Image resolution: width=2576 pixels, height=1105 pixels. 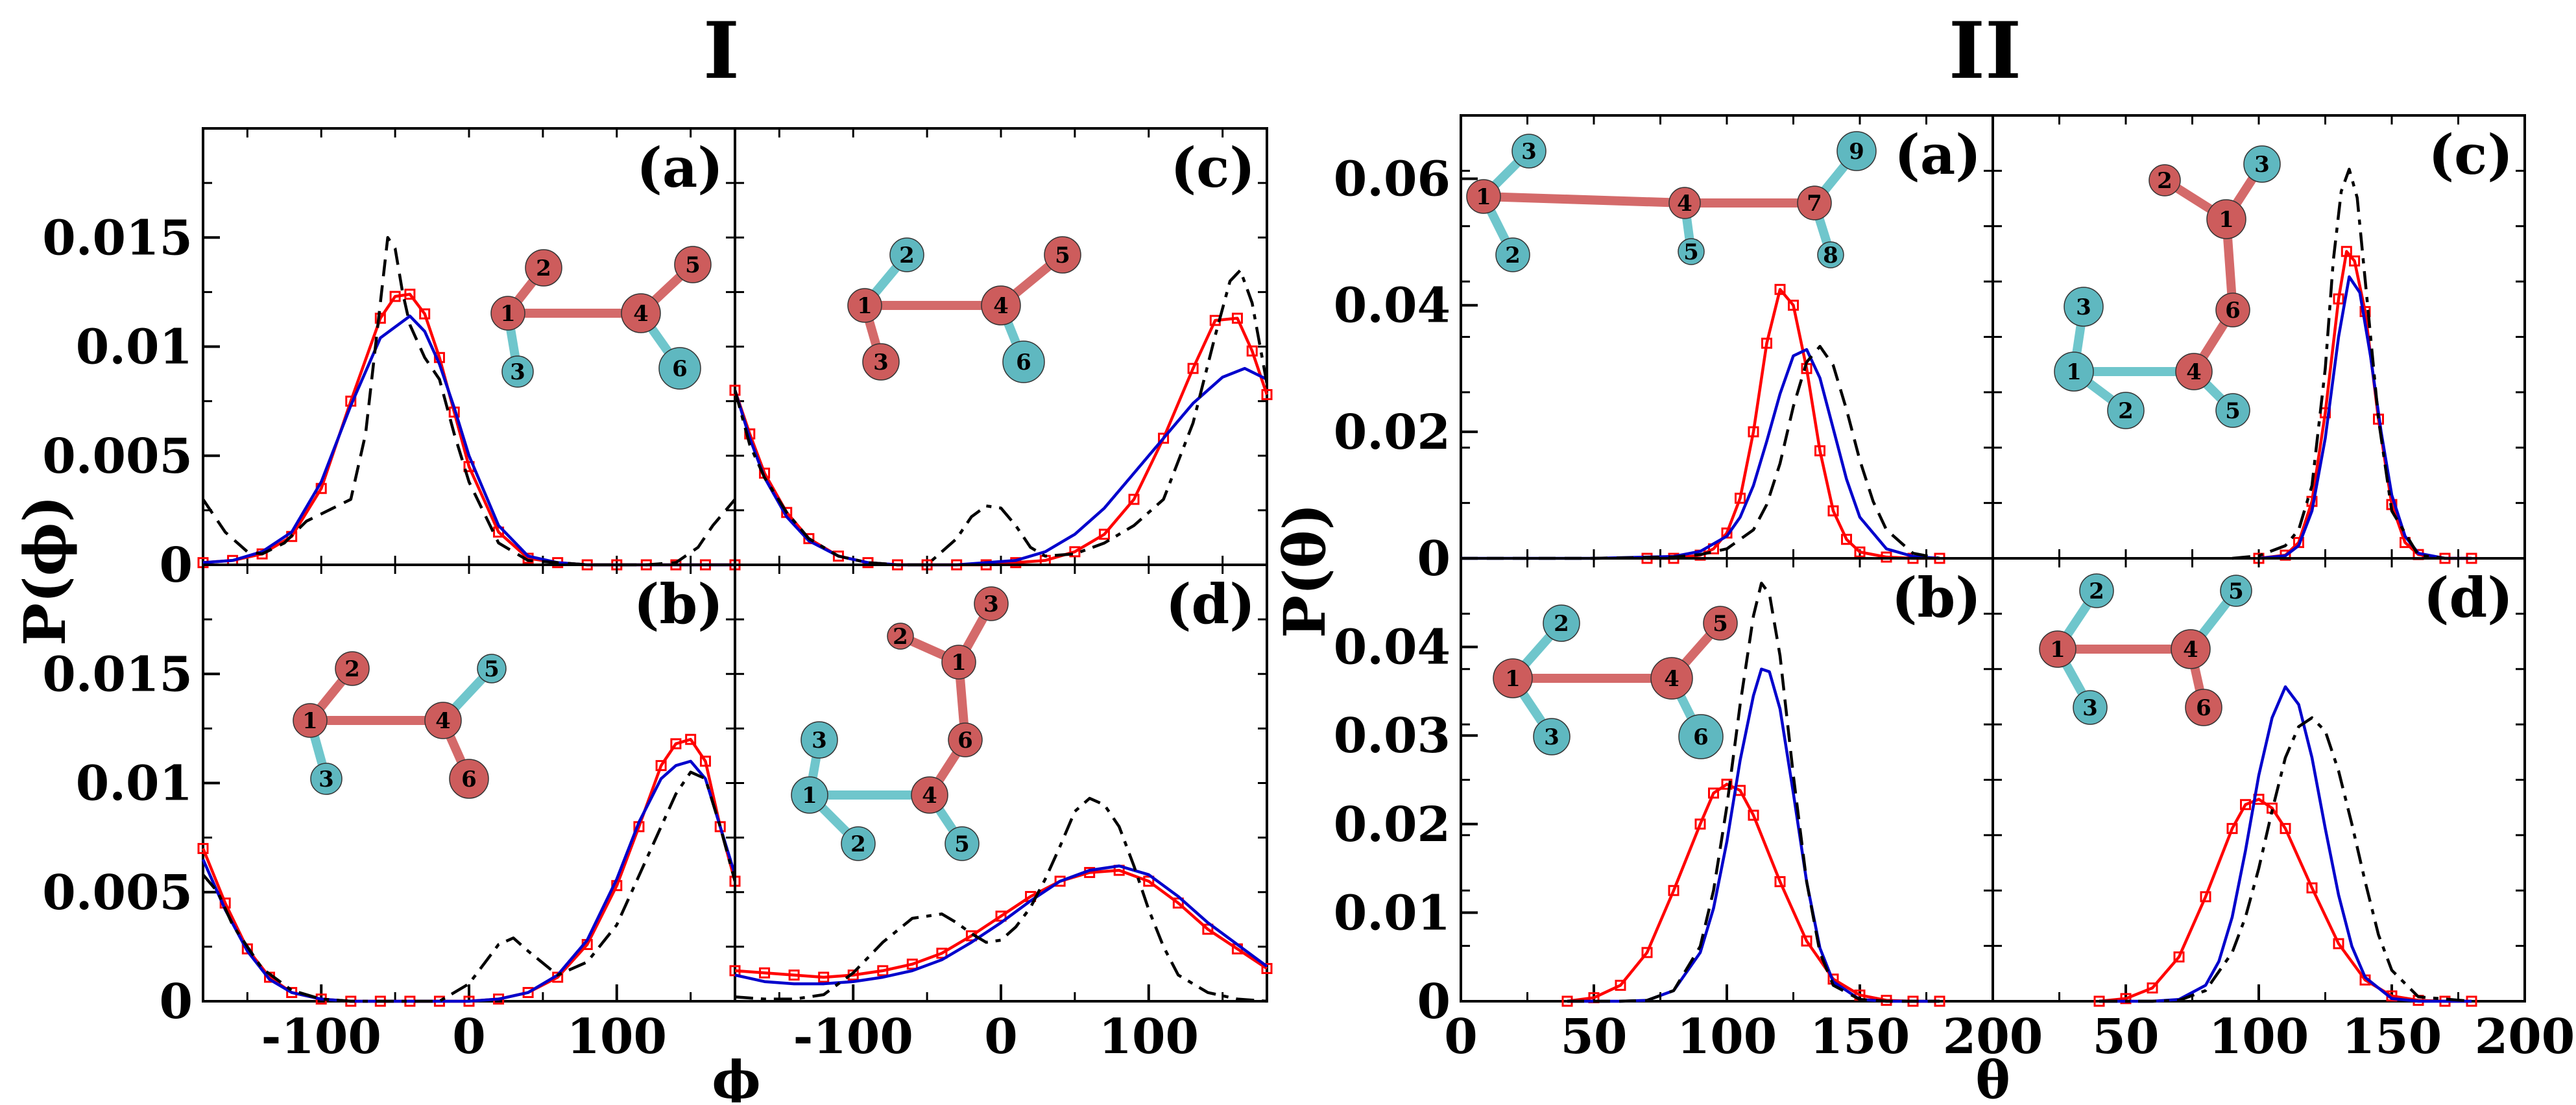 I want to click on panel-I-a: 0 0.005 0.01 0.015 12 3 4 5 6 (a), so click(x=391, y=360).